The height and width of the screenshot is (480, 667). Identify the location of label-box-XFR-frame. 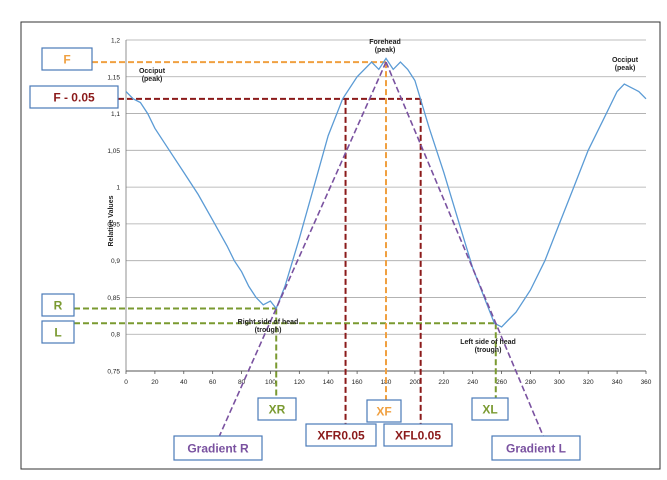
(341, 435).